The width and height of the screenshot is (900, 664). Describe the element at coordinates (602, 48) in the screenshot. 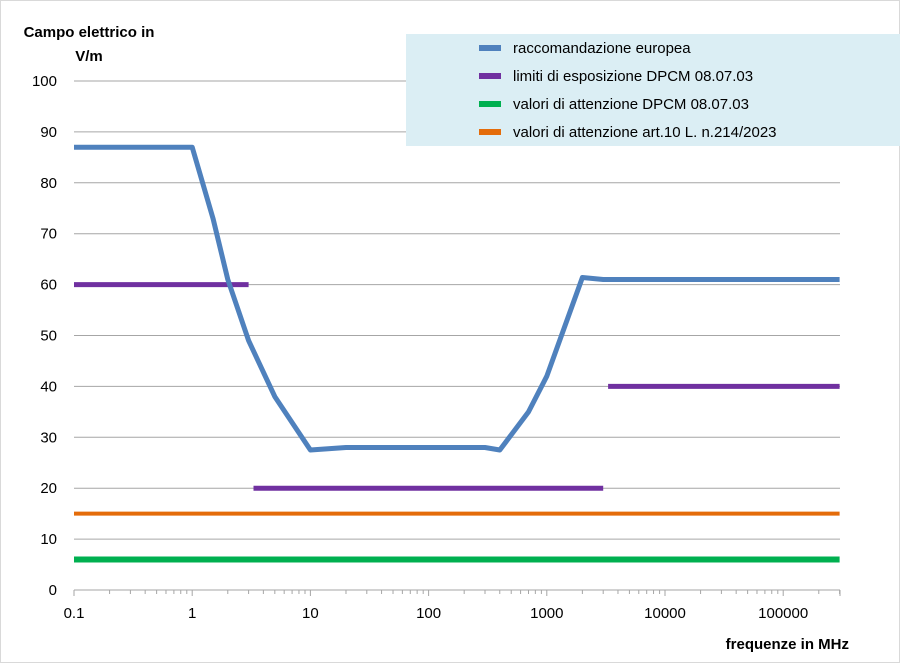

I see `legend-label-0: raccomandazione europea` at that location.